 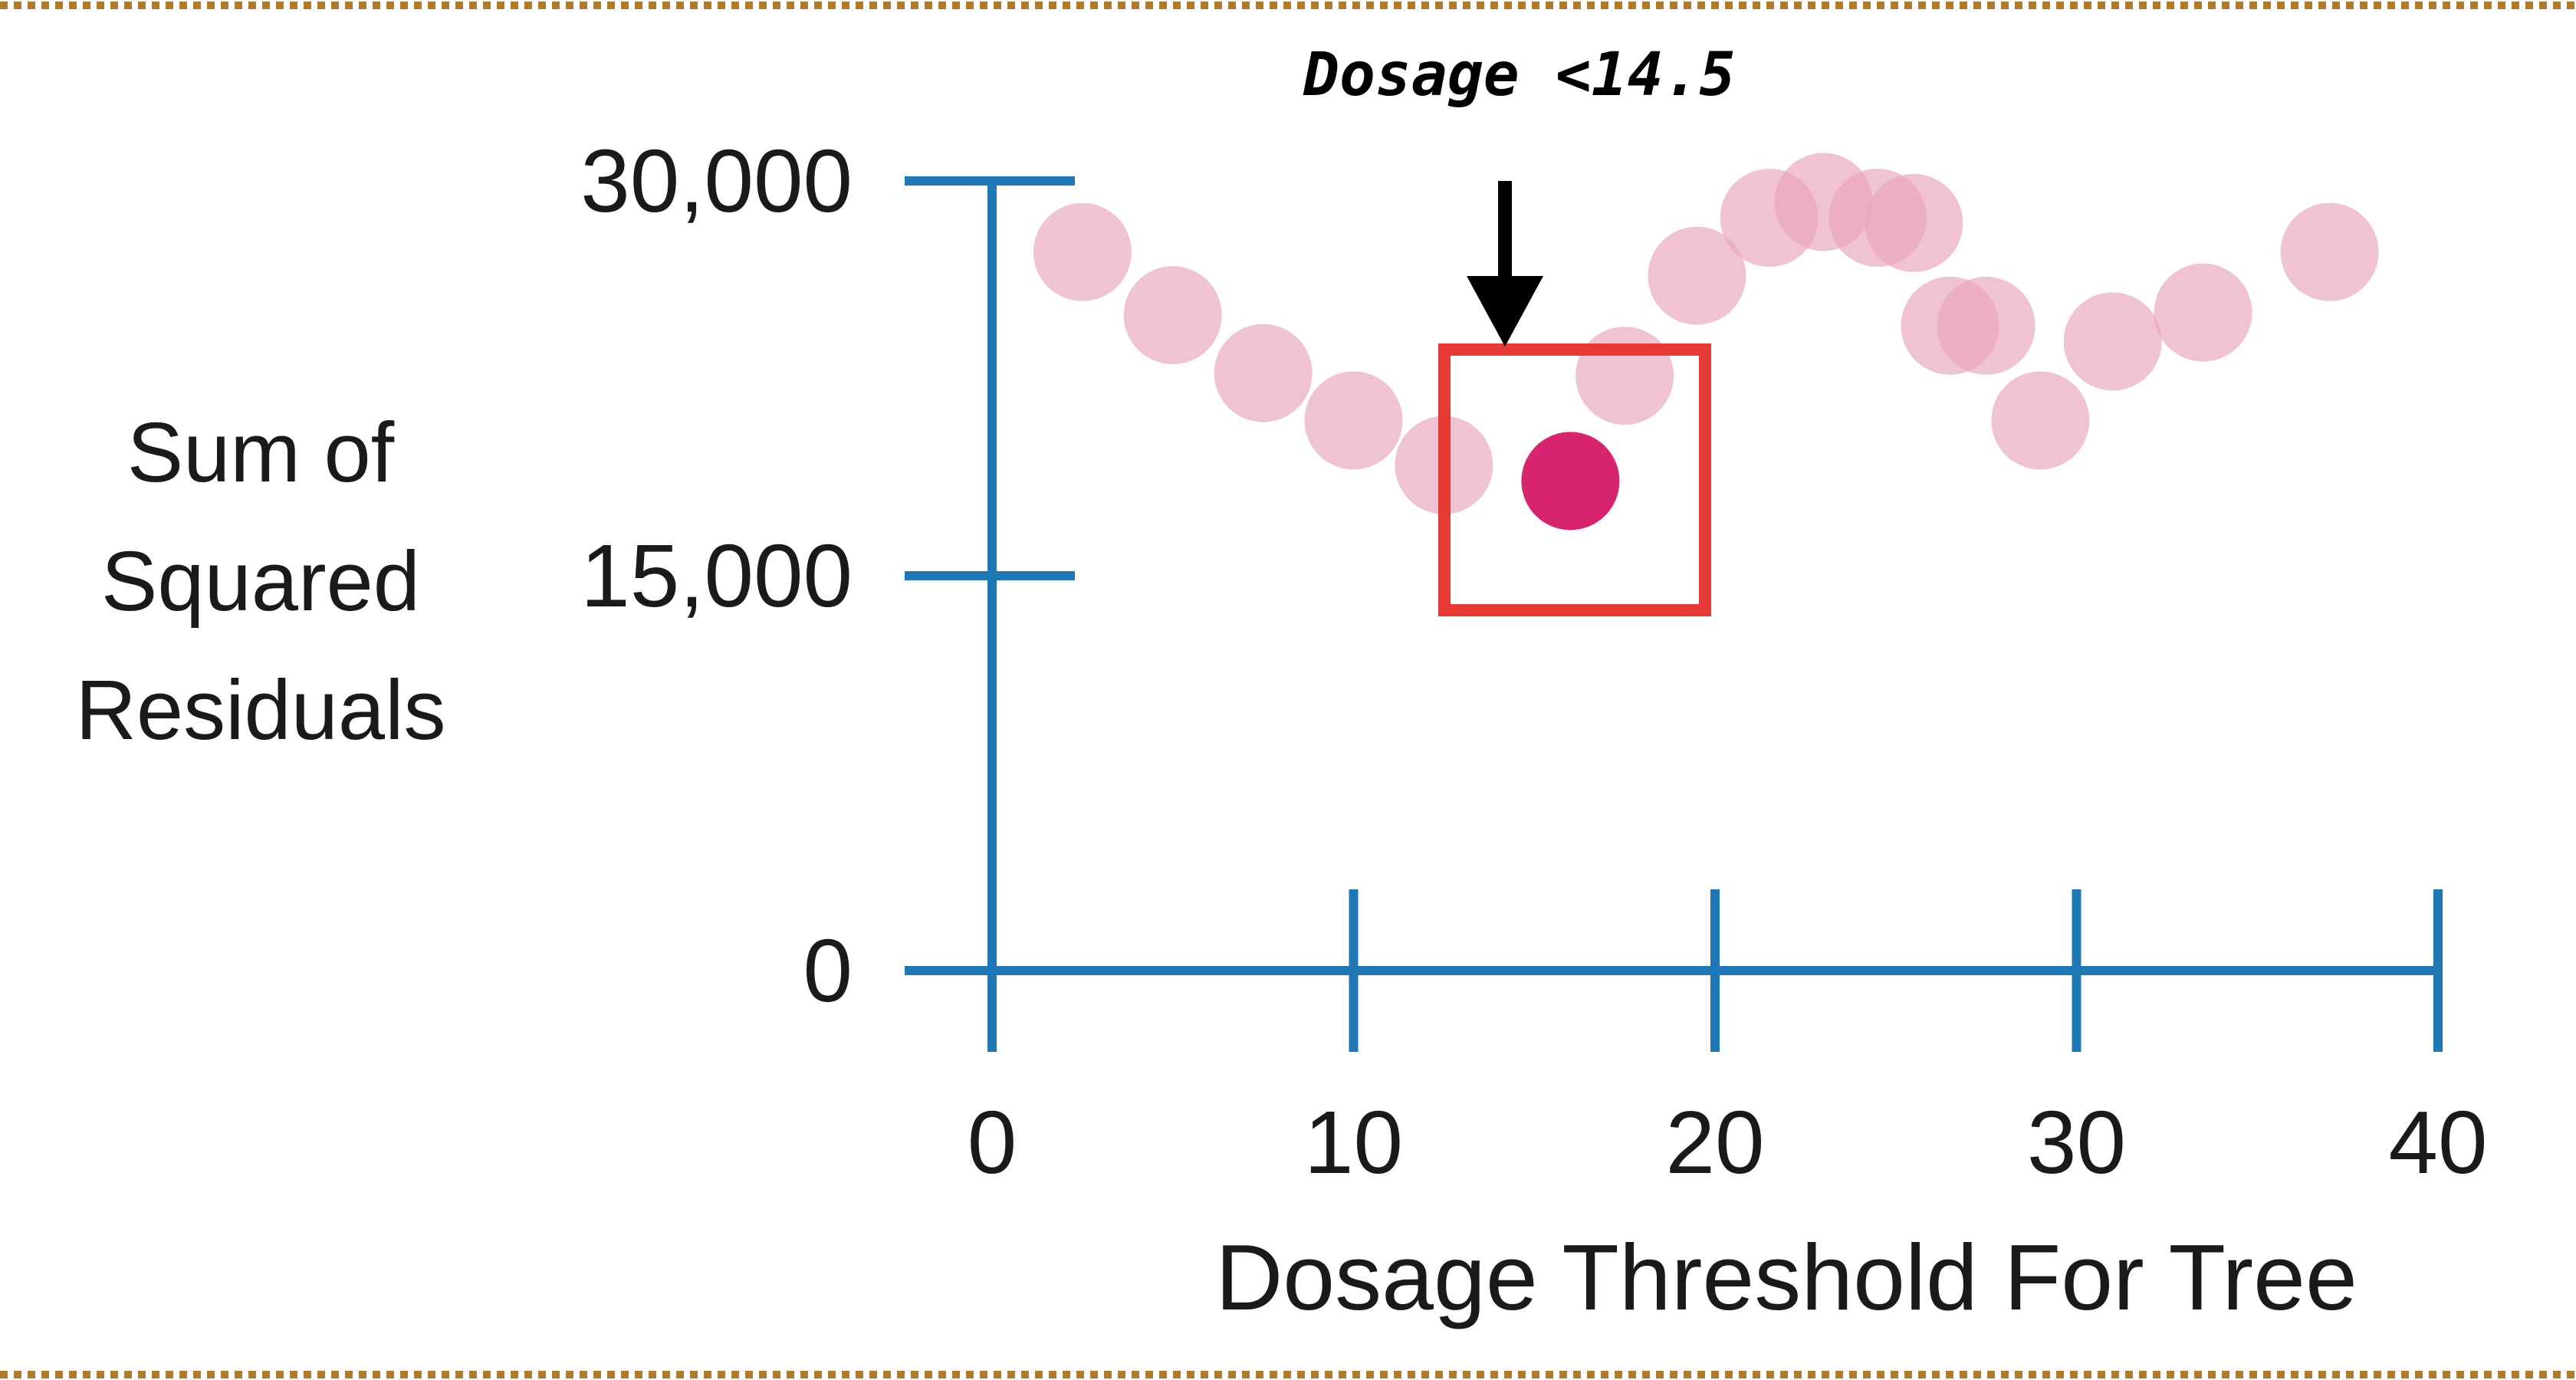 What do you see at coordinates (1505, 264) in the screenshot?
I see `annotation-arrow` at bounding box center [1505, 264].